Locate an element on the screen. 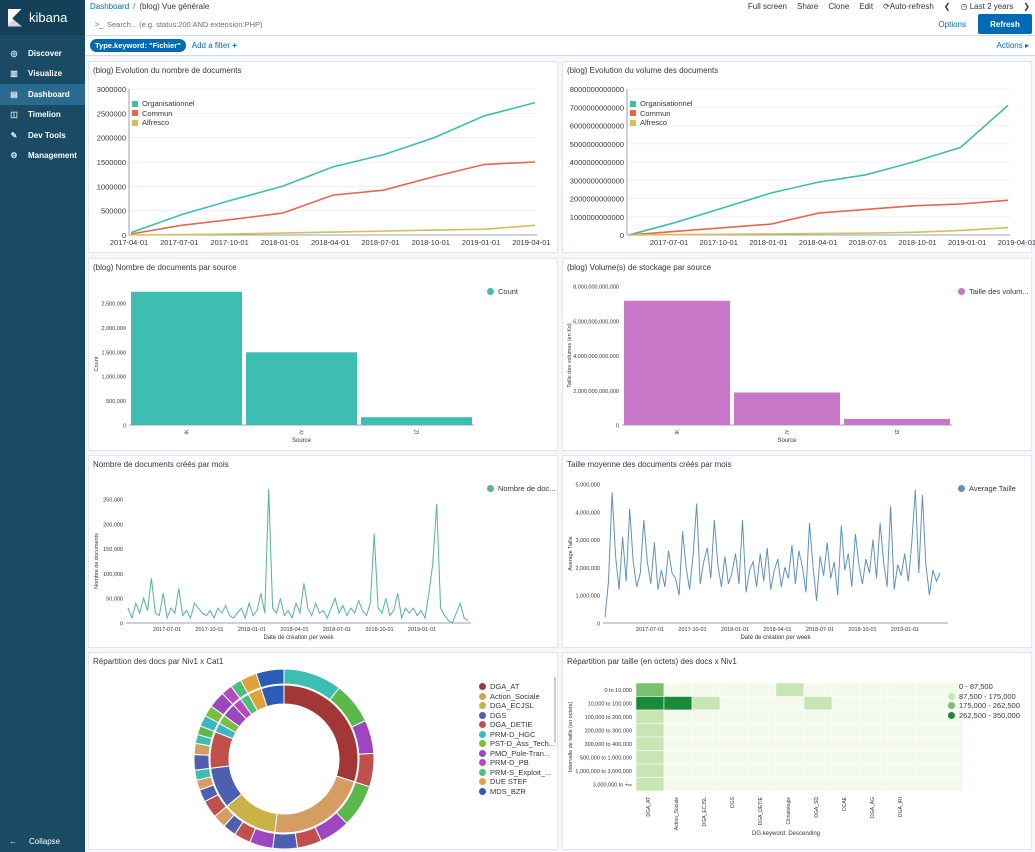 The width and height of the screenshot is (1035, 852). add-filter-button: Add a filter + is located at coordinates (214, 45).